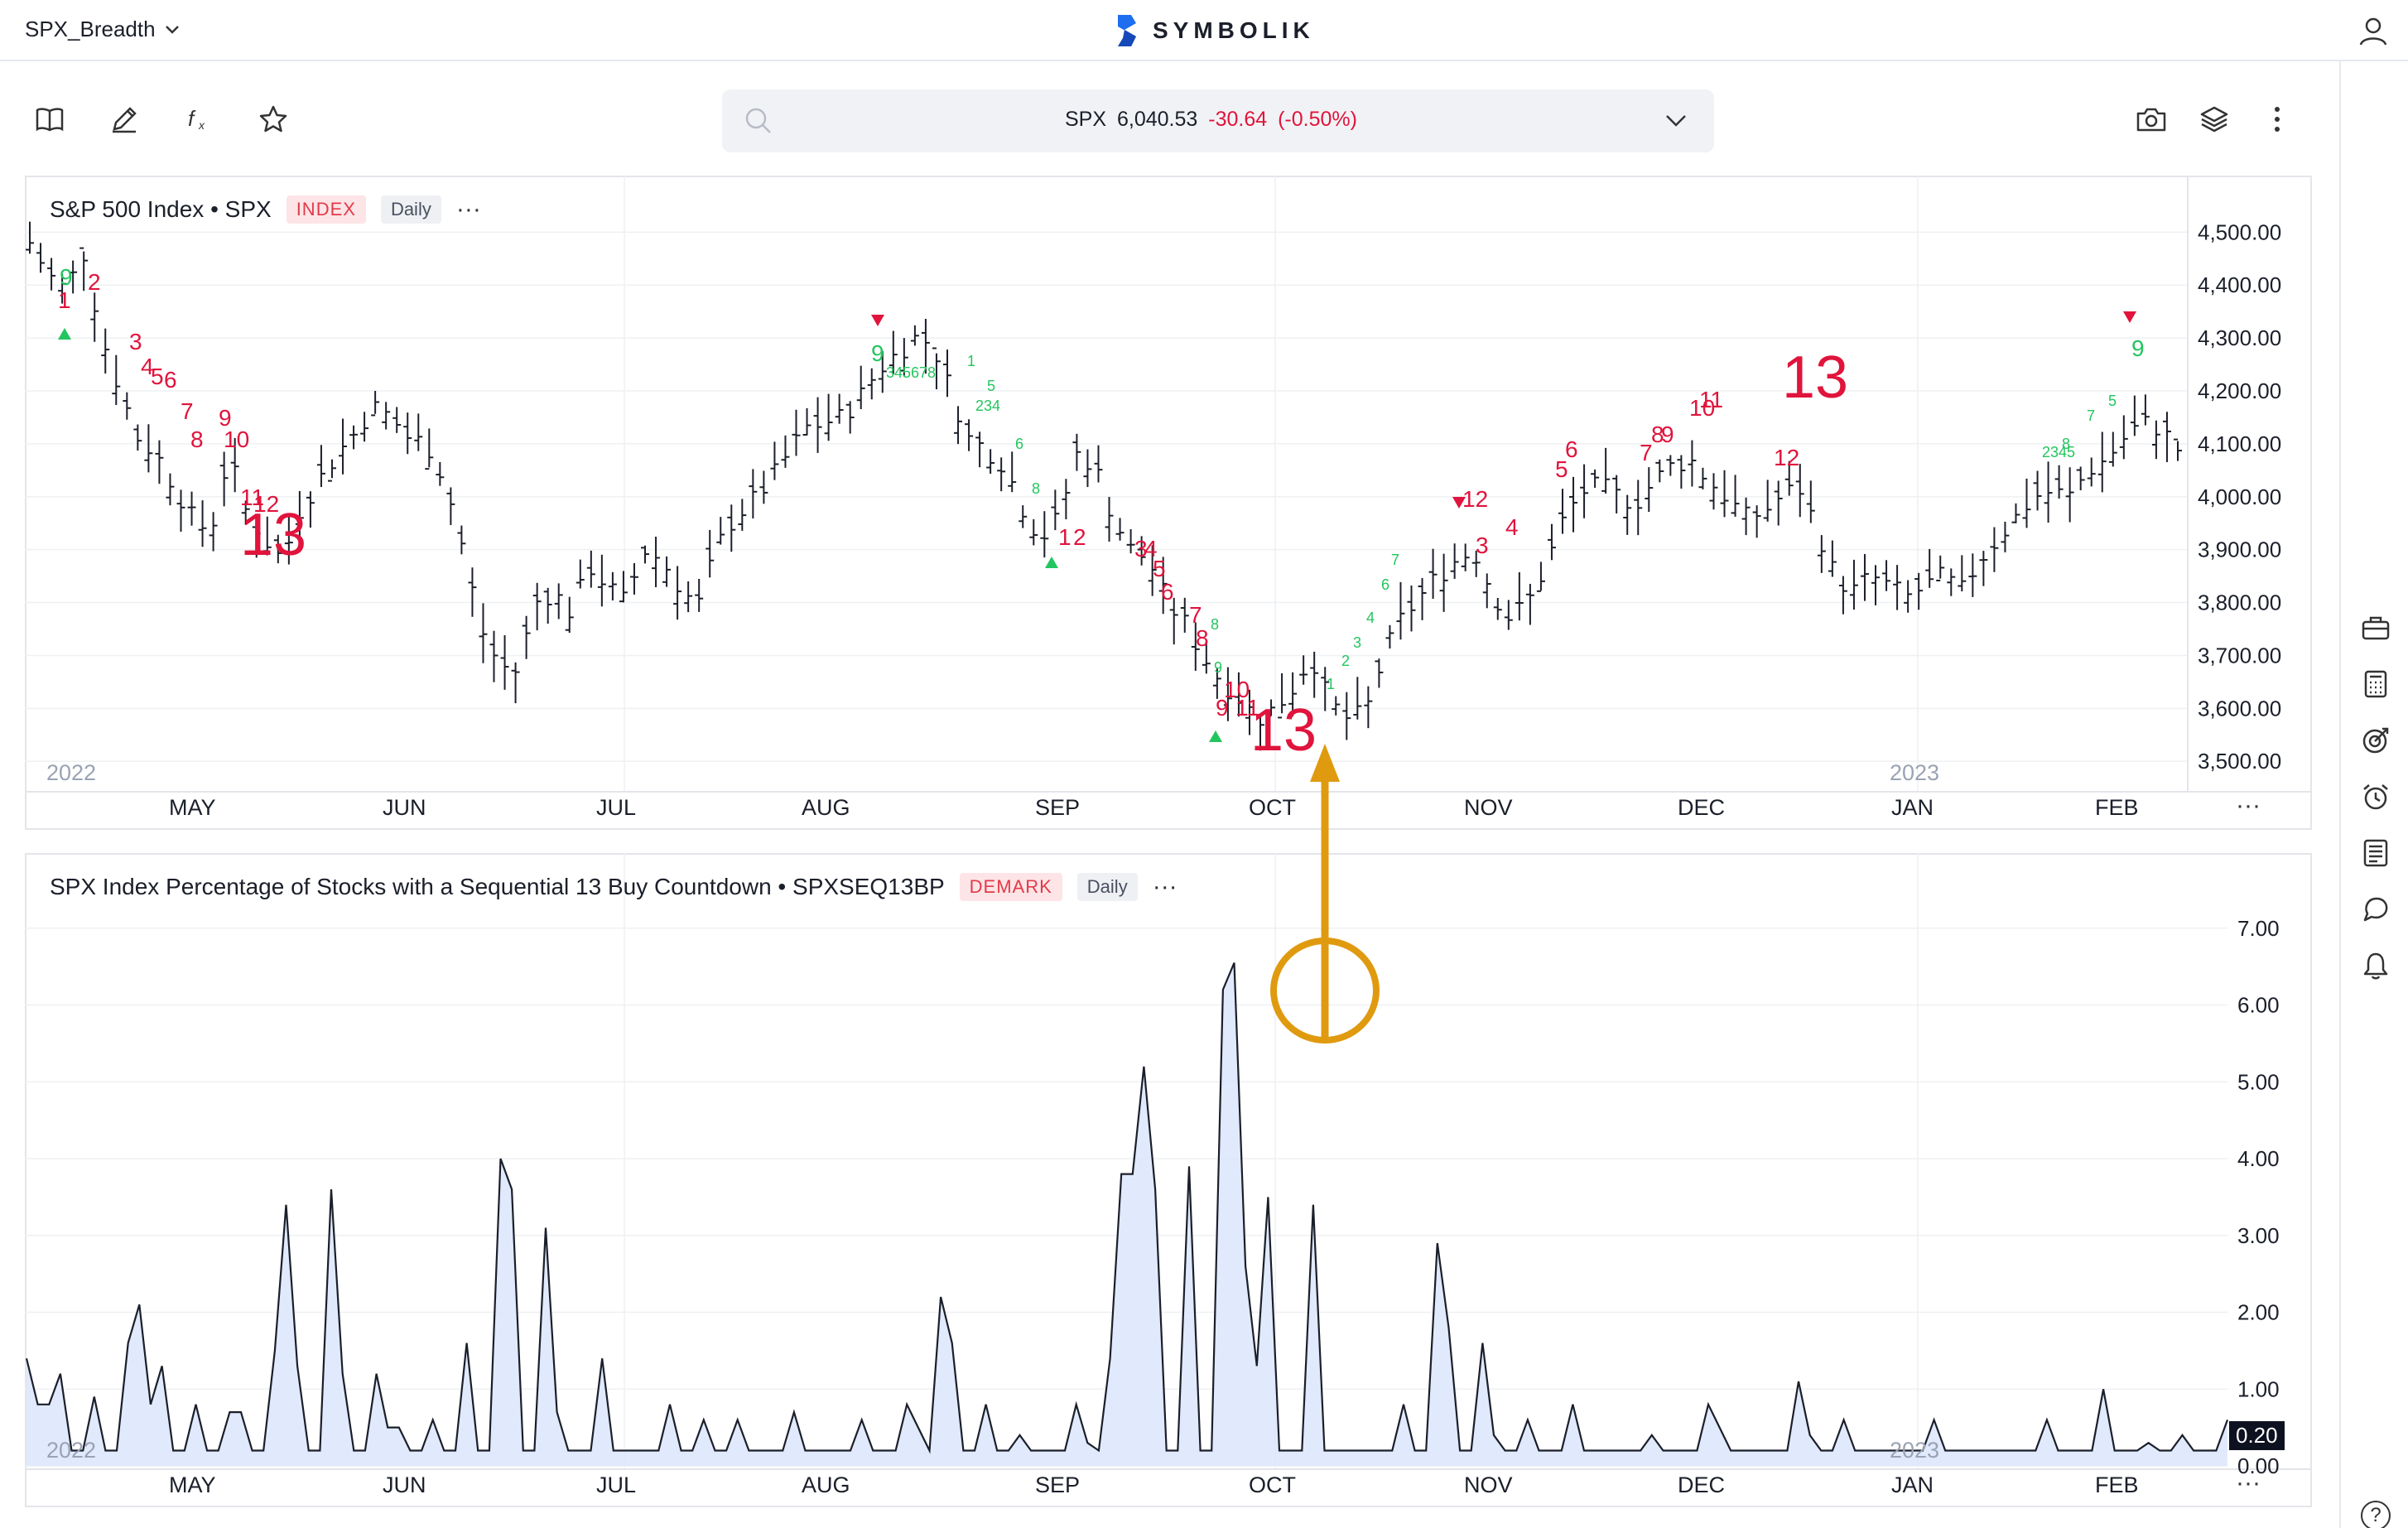 Image resolution: width=2408 pixels, height=1528 pixels. I want to click on news-button, so click(2376, 853).